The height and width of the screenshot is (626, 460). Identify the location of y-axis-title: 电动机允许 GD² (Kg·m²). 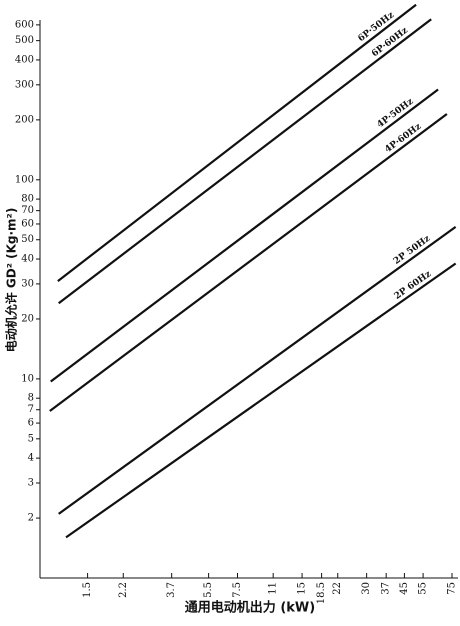
(11, 280).